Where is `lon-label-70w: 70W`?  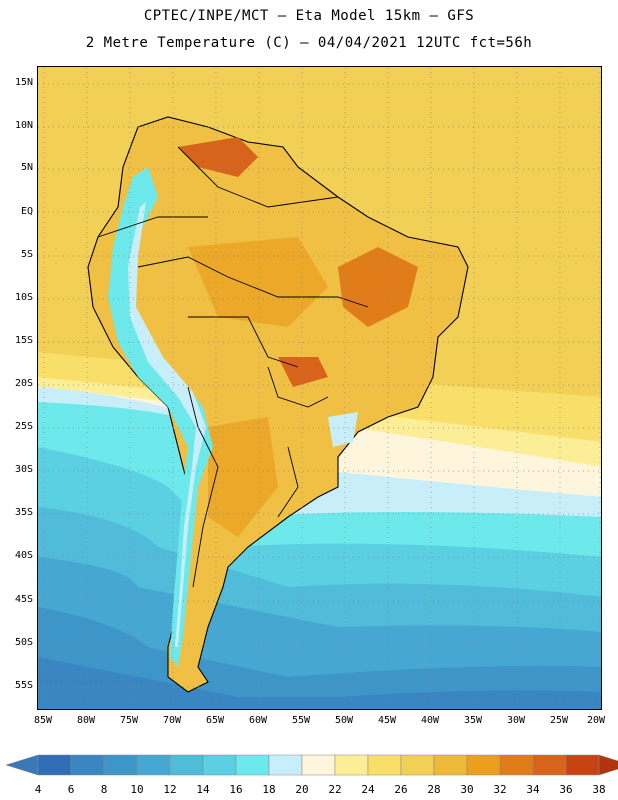 lon-label-70w: 70W is located at coordinates (172, 720).